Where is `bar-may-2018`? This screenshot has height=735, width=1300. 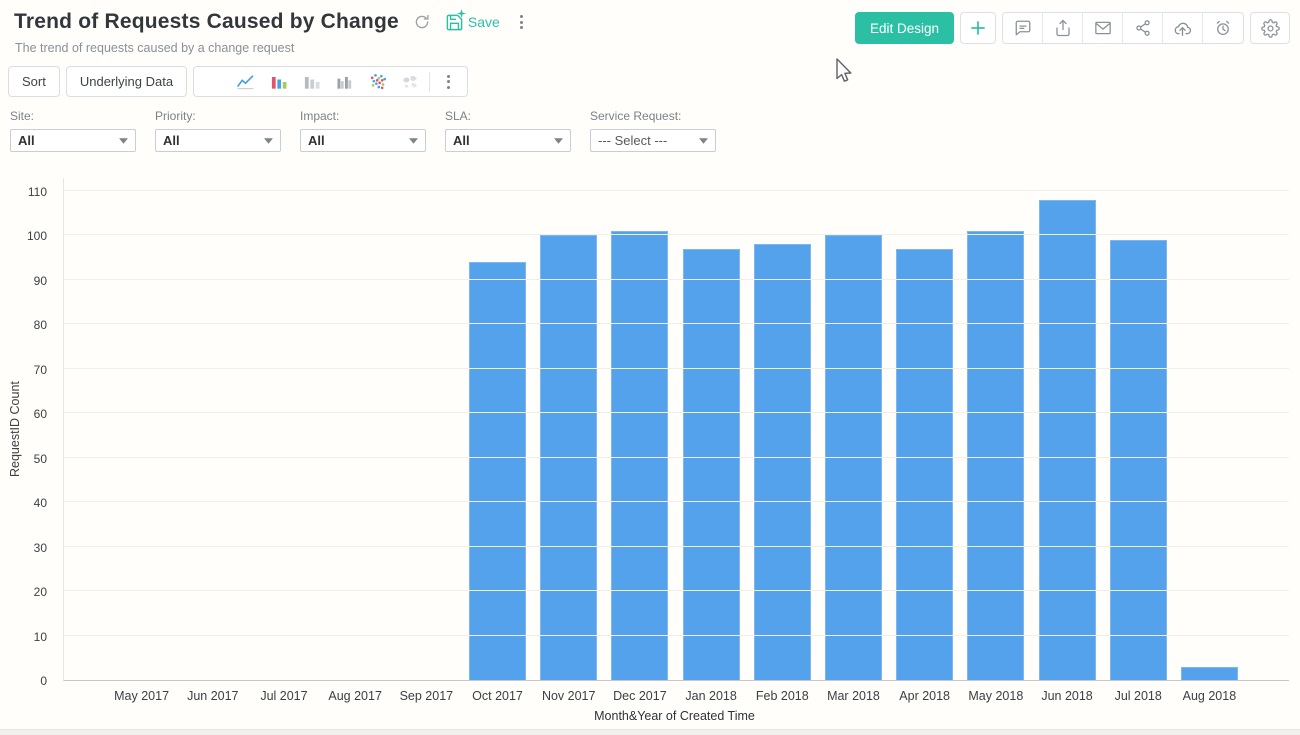 bar-may-2018 is located at coordinates (996, 455).